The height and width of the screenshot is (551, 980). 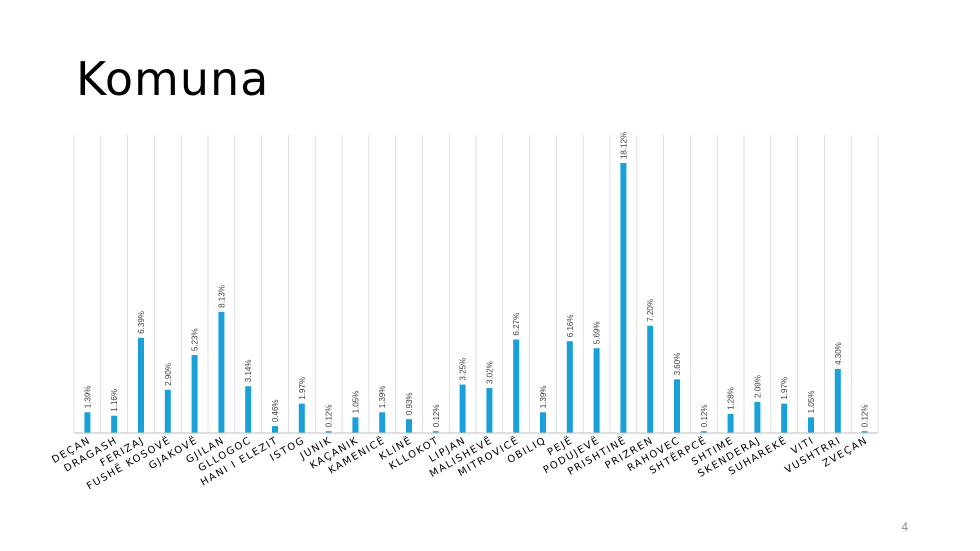 What do you see at coordinates (173, 79) in the screenshot?
I see `slide-title: Komuna` at bounding box center [173, 79].